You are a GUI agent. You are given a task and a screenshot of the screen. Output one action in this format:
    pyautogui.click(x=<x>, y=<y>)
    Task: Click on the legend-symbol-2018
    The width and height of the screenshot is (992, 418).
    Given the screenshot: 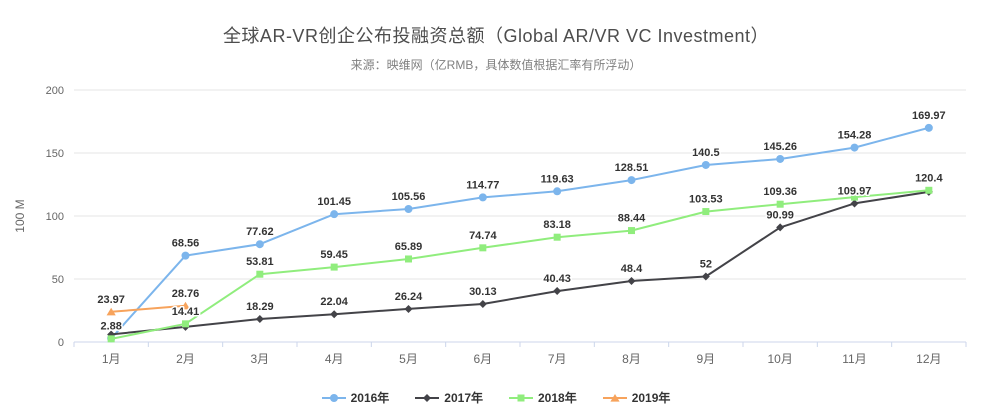 What is the action you would take?
    pyautogui.click(x=521, y=397)
    